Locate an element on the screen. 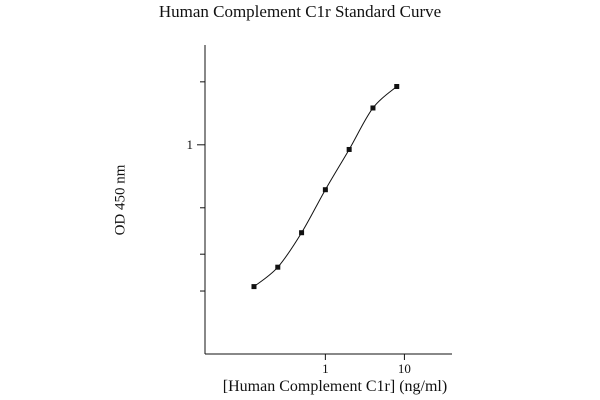  fit-curve is located at coordinates (325, 186).